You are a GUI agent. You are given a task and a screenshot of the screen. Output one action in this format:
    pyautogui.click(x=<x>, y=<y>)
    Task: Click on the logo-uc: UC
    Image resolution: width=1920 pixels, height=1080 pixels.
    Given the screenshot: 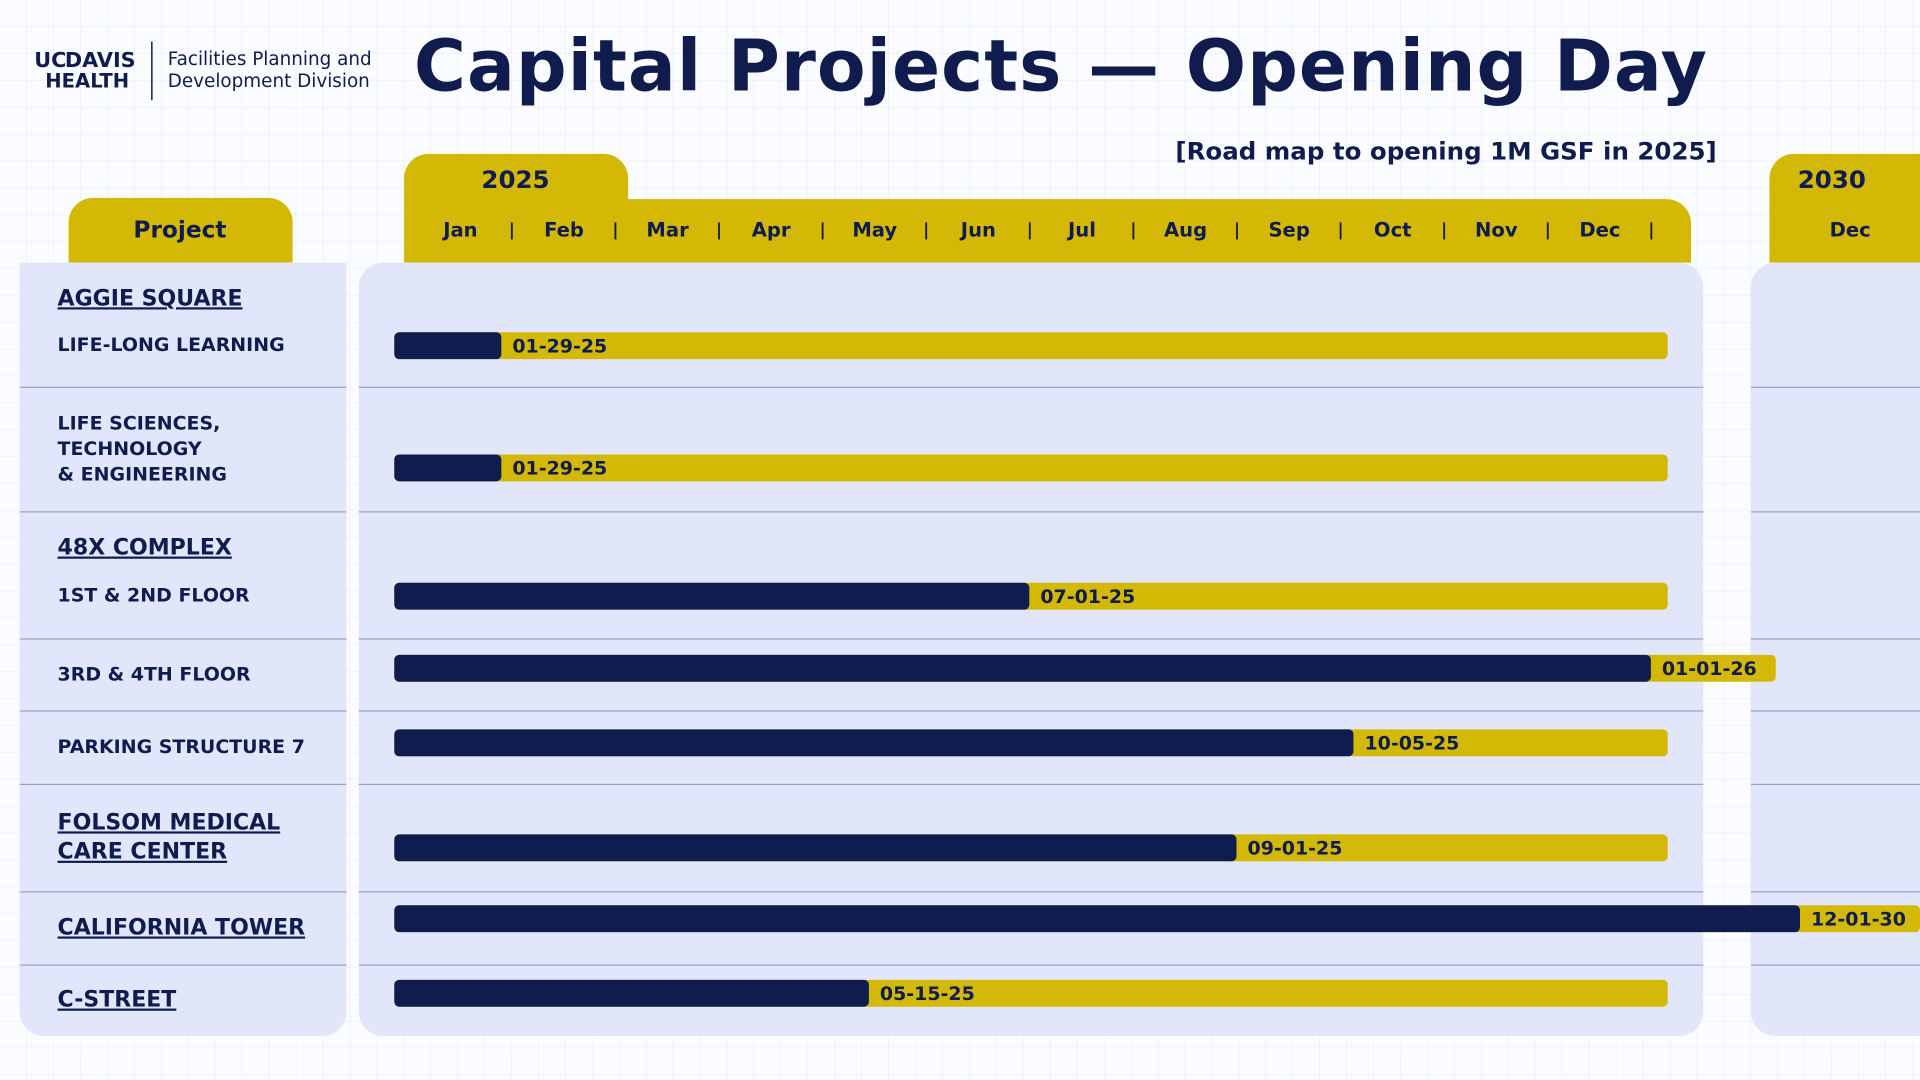 What is the action you would take?
    pyautogui.click(x=50, y=60)
    